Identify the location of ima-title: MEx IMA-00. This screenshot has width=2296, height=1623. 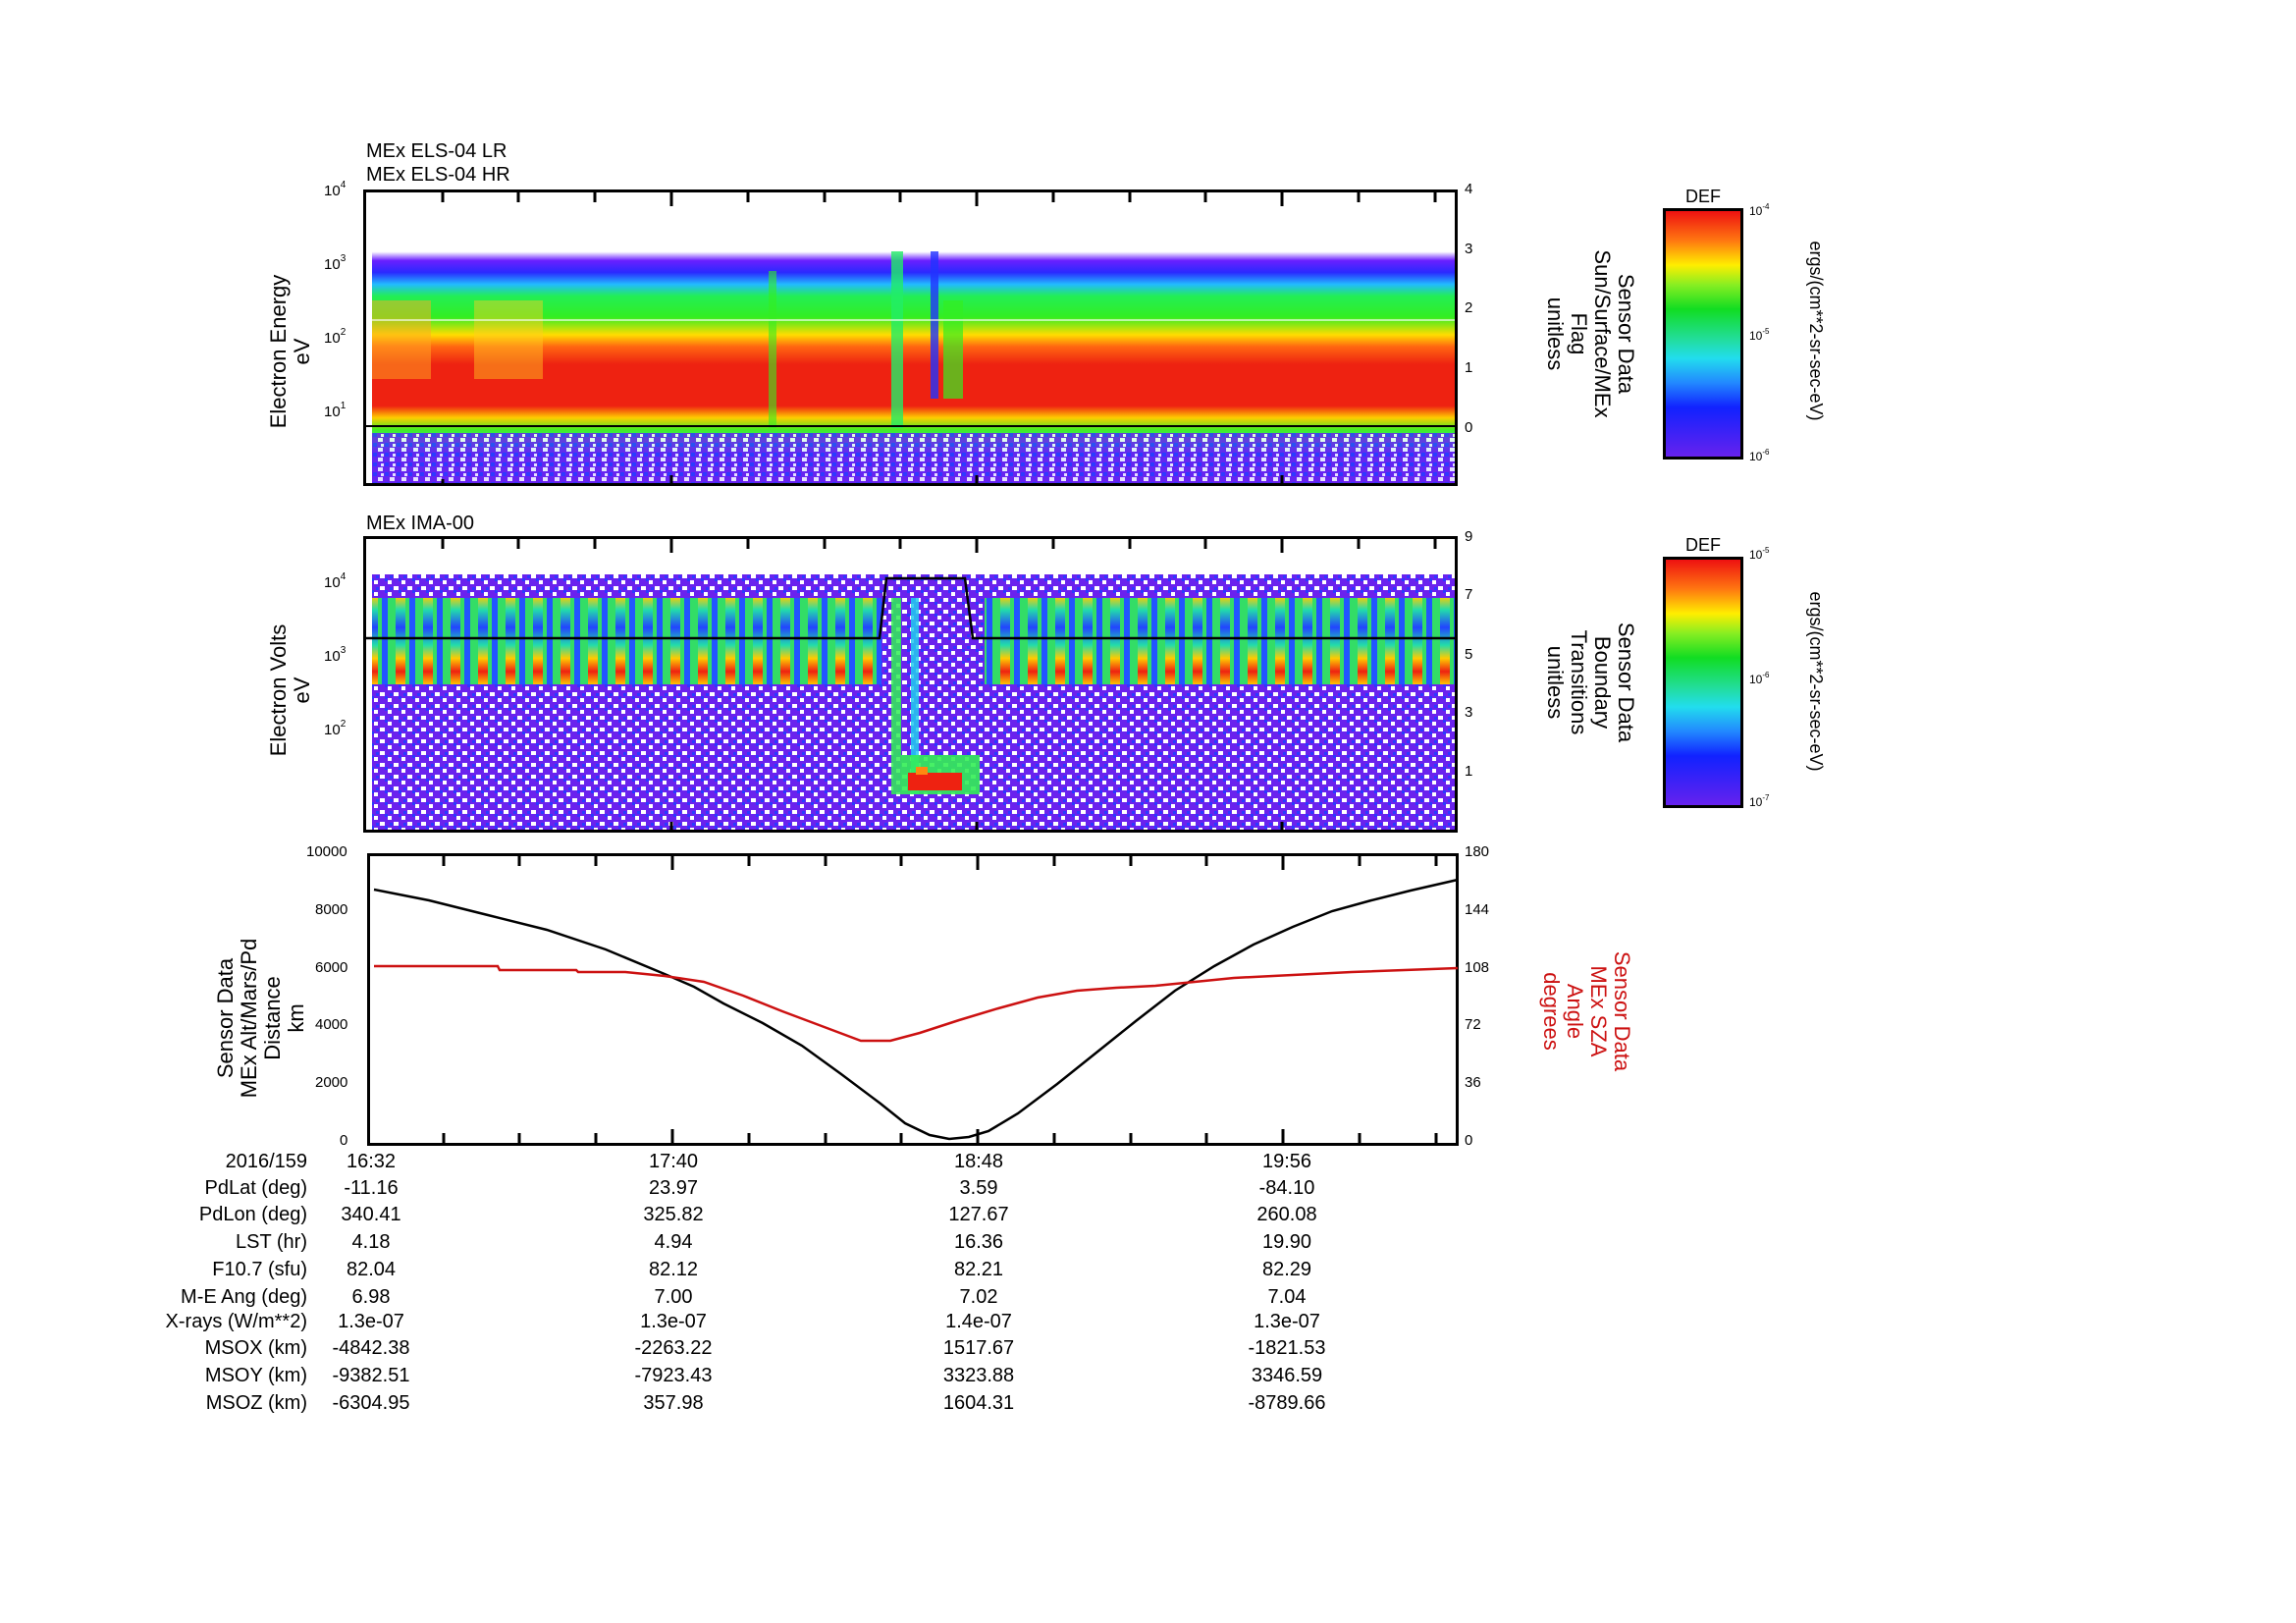
(421, 524).